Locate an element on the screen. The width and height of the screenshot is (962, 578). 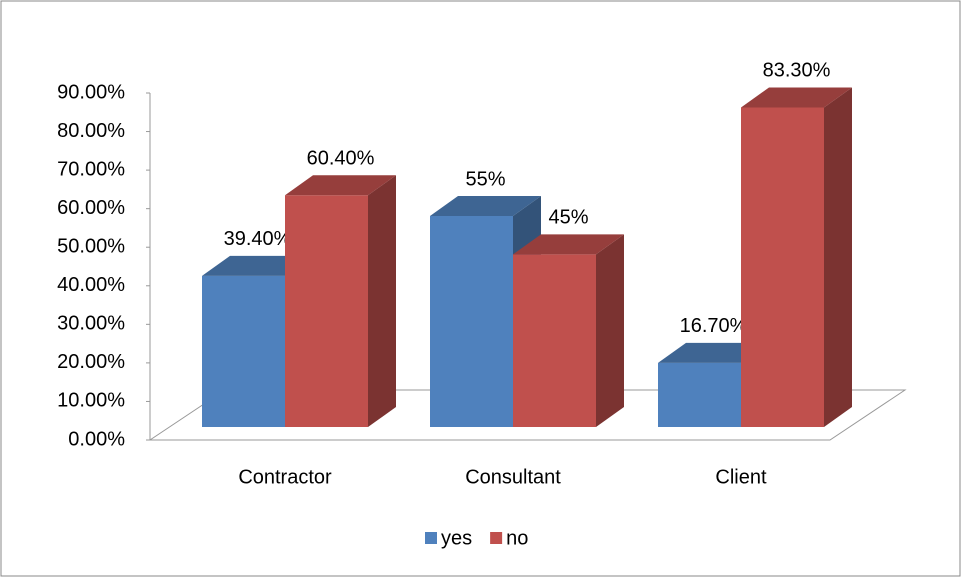
floor is located at coordinates (527, 415).